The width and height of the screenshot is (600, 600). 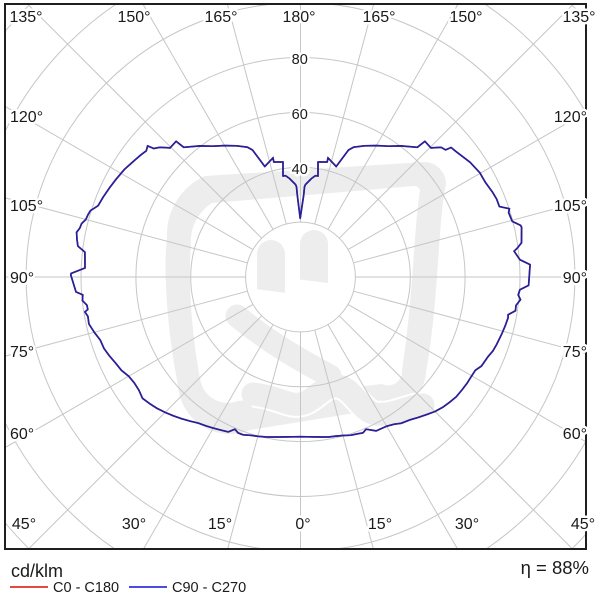 I want to click on svg-text: 40, so click(x=300, y=170).